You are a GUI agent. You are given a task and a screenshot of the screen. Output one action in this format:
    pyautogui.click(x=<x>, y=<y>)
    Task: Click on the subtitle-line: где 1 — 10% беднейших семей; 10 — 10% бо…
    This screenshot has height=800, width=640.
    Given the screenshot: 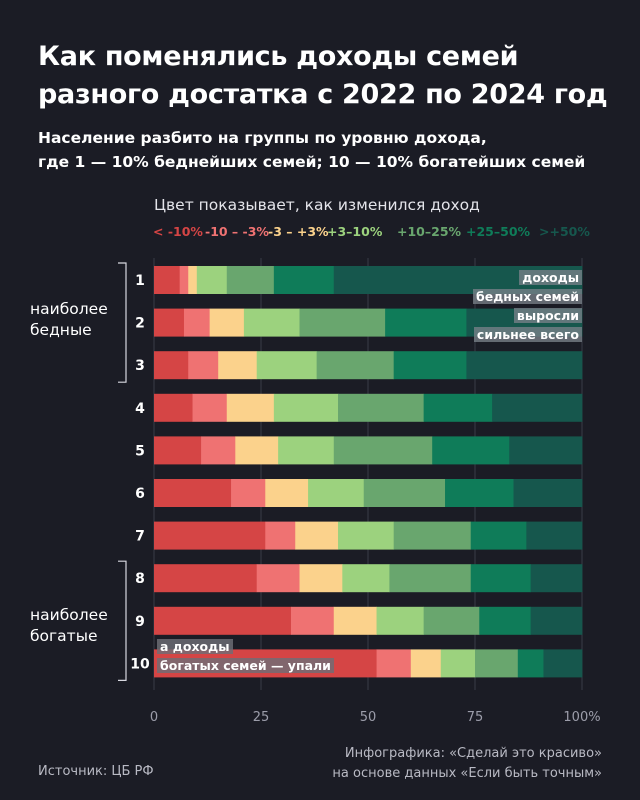 What is the action you would take?
    pyautogui.click(x=312, y=162)
    